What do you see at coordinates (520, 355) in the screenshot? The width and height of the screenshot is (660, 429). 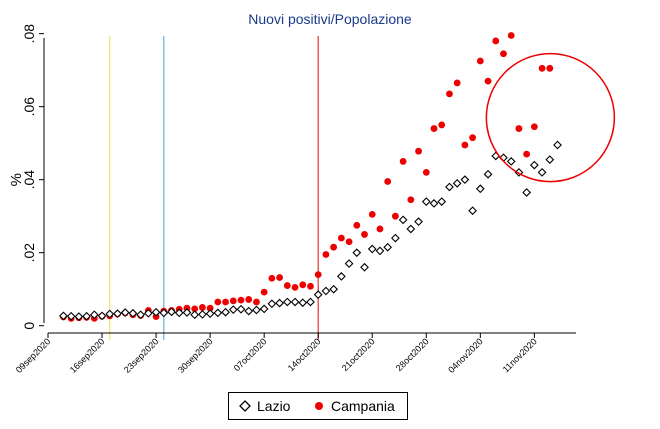 I see `x-tick-label-9: 11nov2020` at bounding box center [520, 355].